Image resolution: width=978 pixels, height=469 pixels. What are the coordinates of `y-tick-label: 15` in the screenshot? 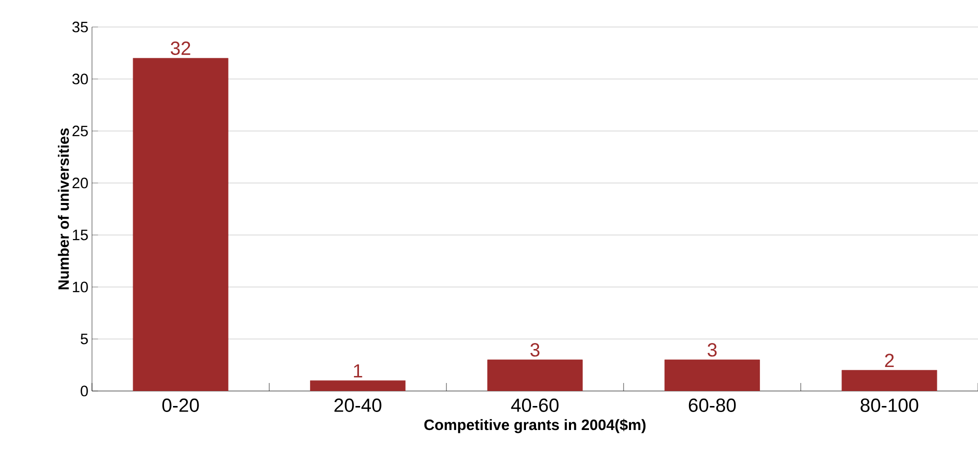 It's located at (80, 235).